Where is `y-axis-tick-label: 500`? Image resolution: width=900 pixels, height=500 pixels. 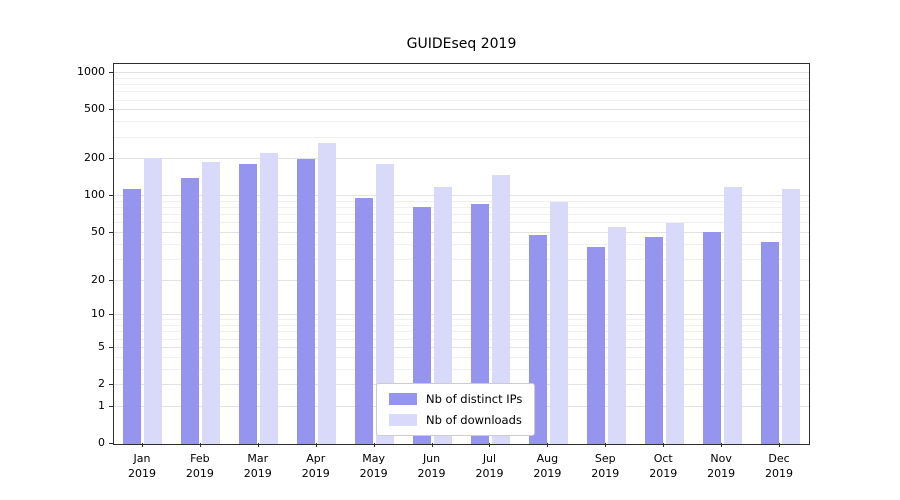 y-axis-tick-label: 500 is located at coordinates (94, 109).